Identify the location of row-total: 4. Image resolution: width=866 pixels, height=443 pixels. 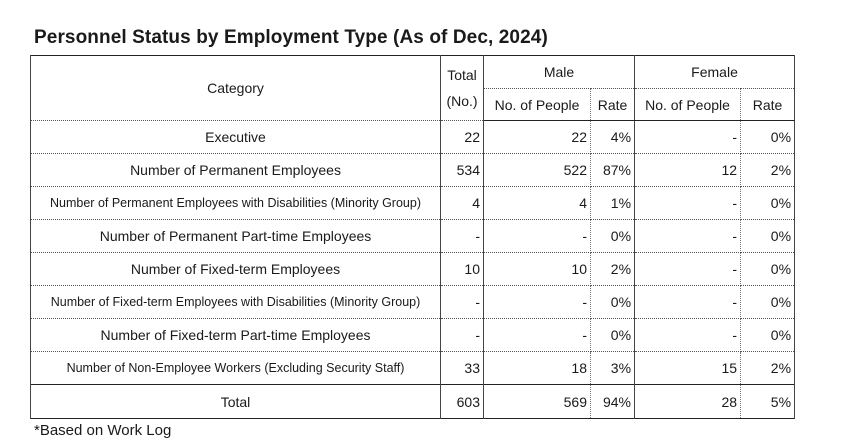
(462, 203).